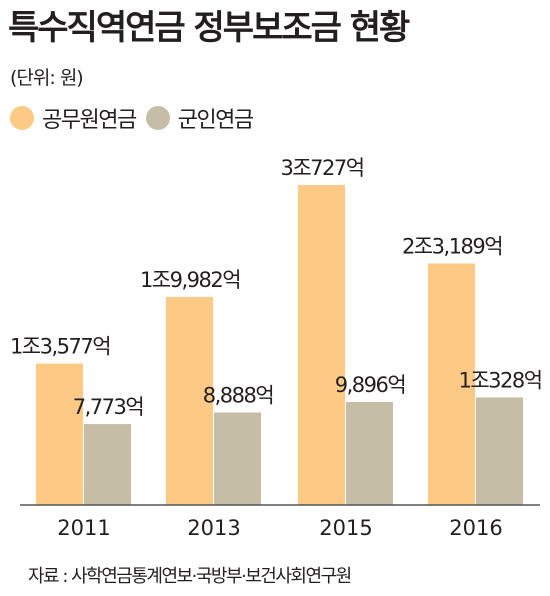  I want to click on legend-swatch-series1, so click(22, 118).